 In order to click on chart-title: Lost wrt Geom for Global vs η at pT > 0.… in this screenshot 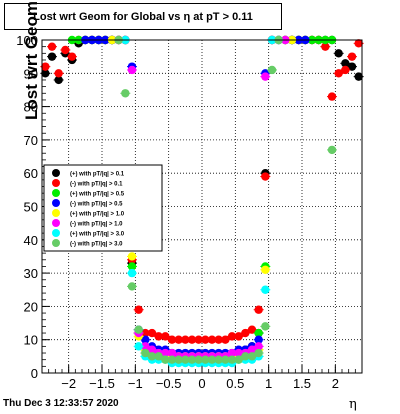, I will do `click(143, 16)`.